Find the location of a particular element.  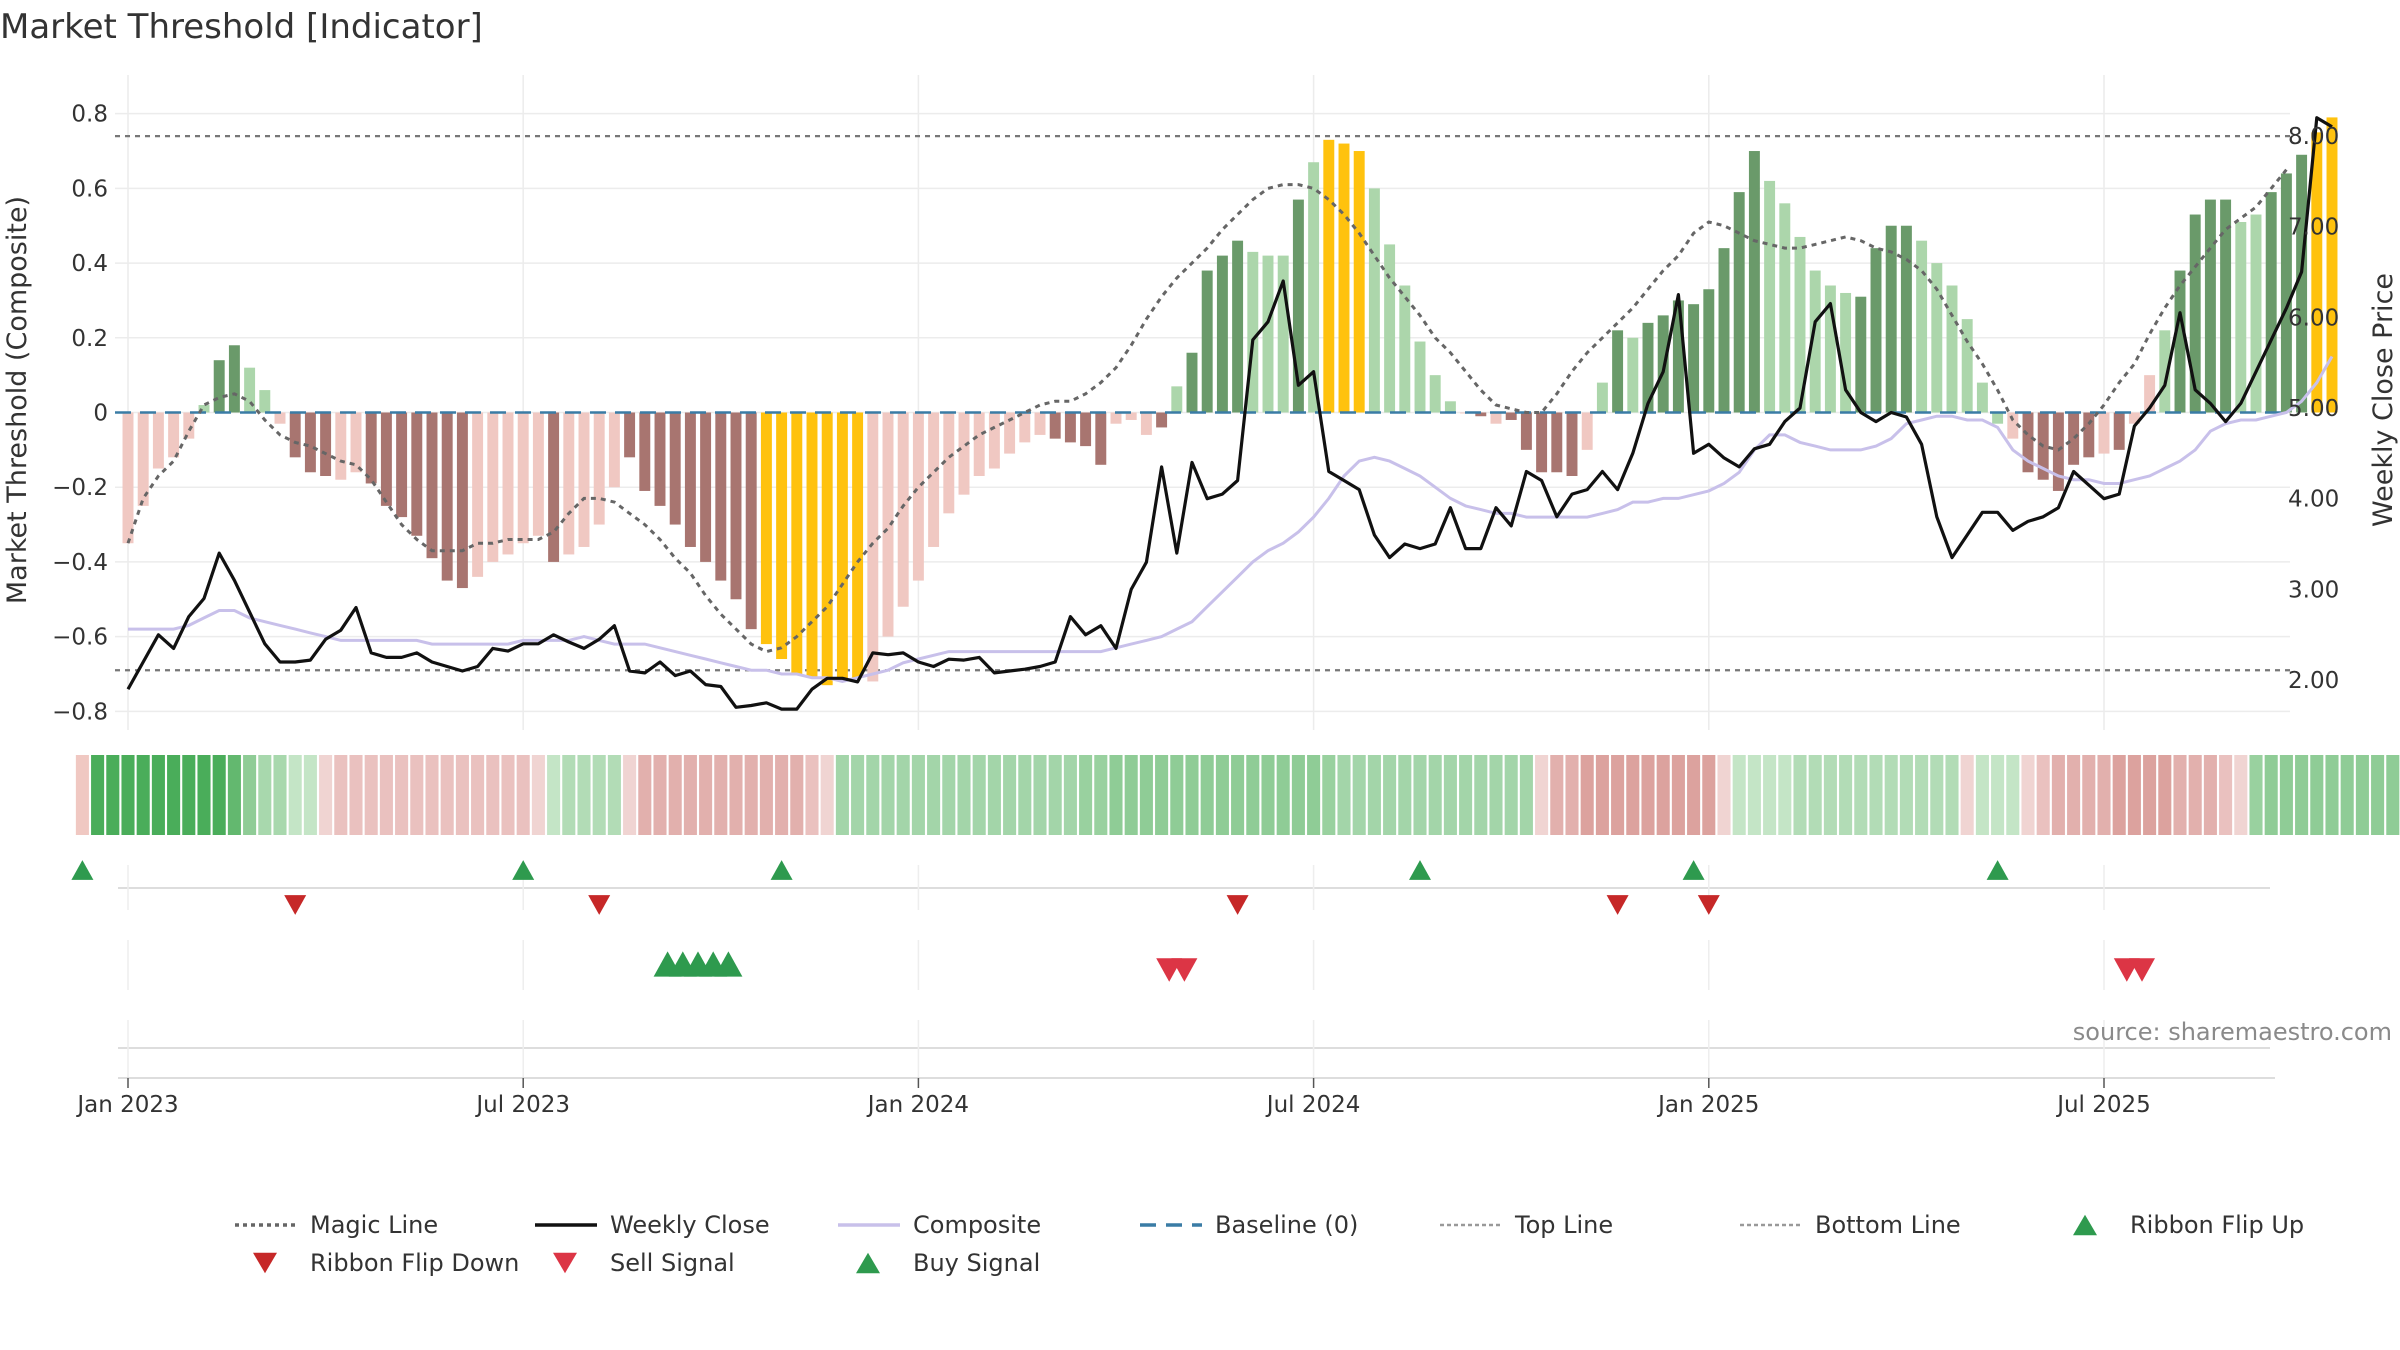

legend-item: Ribbon Flip Up is located at coordinates (2188, 1225).